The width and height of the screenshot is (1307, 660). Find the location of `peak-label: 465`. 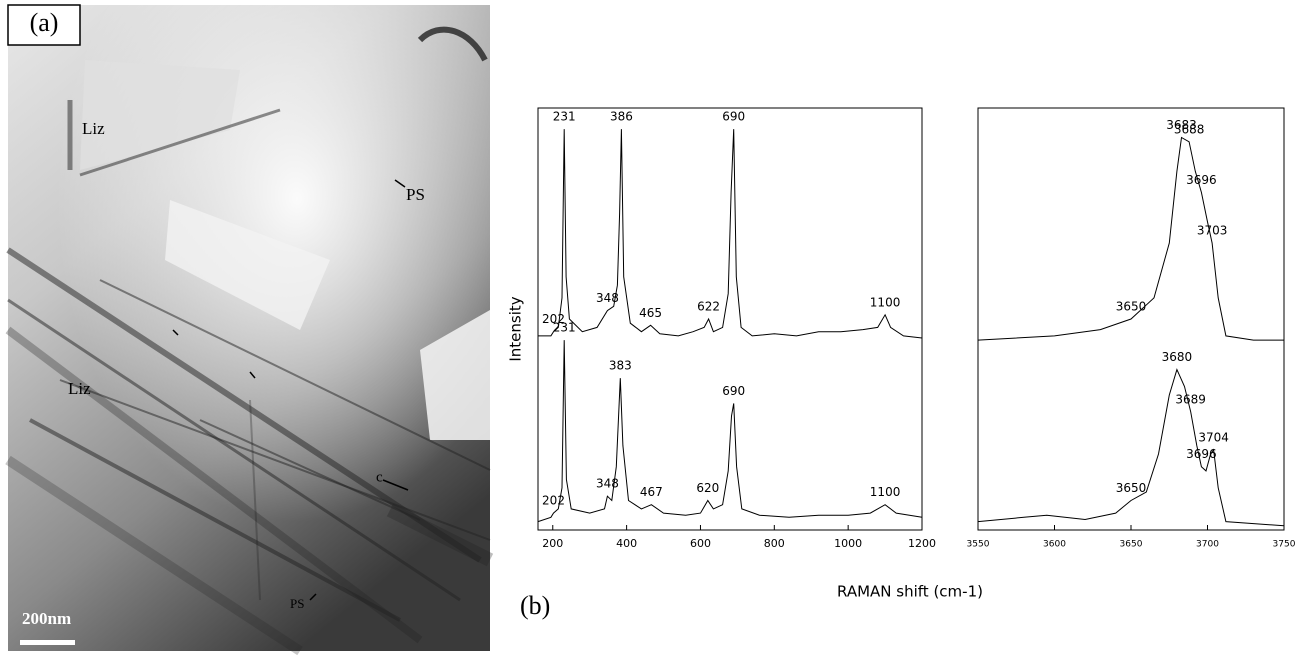

peak-label: 465 is located at coordinates (650, 313).